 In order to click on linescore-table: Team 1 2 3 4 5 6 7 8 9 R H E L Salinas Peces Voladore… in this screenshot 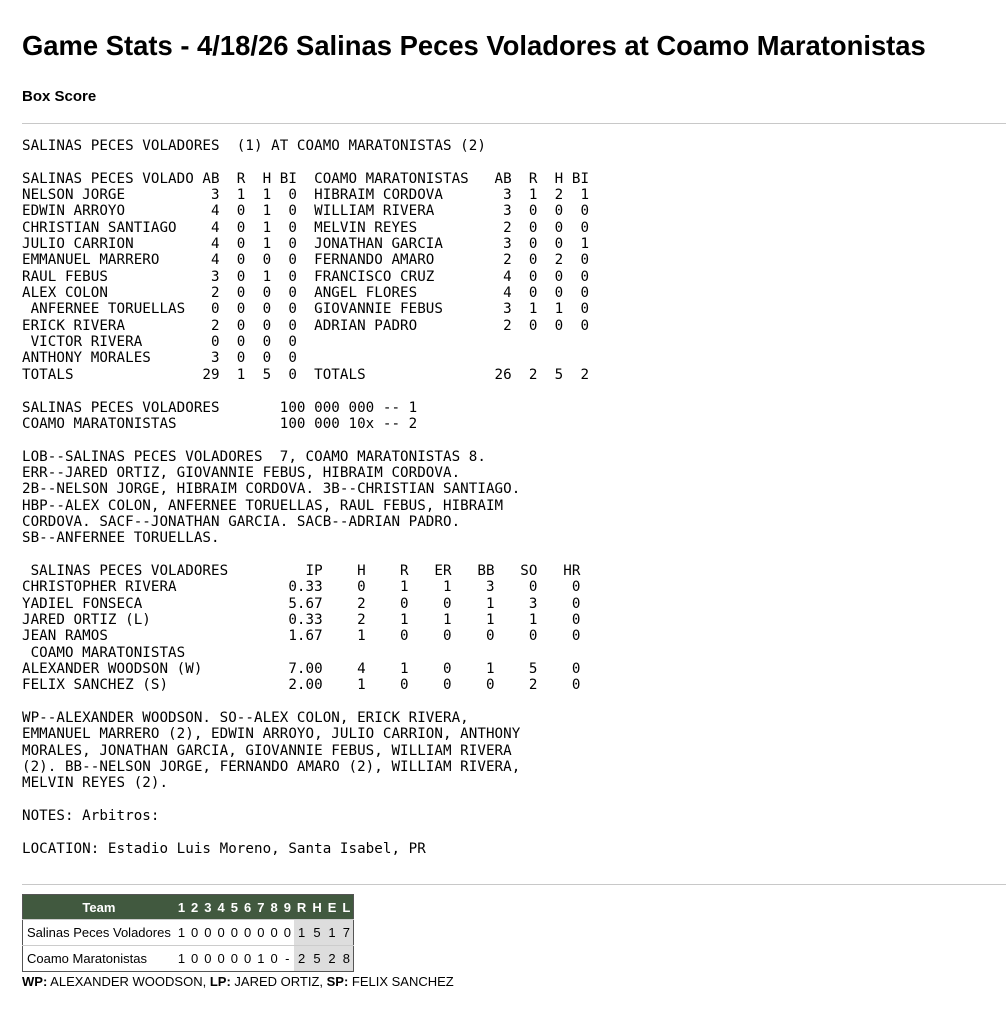, I will do `click(188, 933)`.